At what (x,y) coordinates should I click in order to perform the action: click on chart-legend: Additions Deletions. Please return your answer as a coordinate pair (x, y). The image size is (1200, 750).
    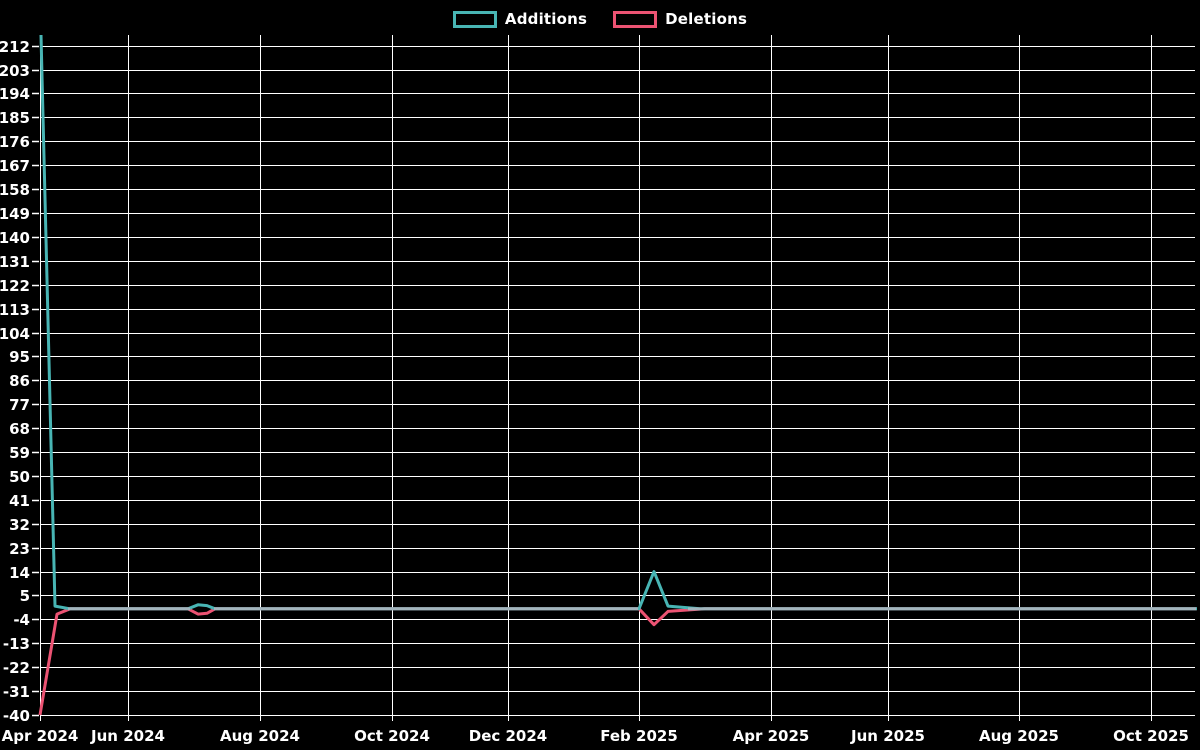
    Looking at the image, I should click on (600, 19).